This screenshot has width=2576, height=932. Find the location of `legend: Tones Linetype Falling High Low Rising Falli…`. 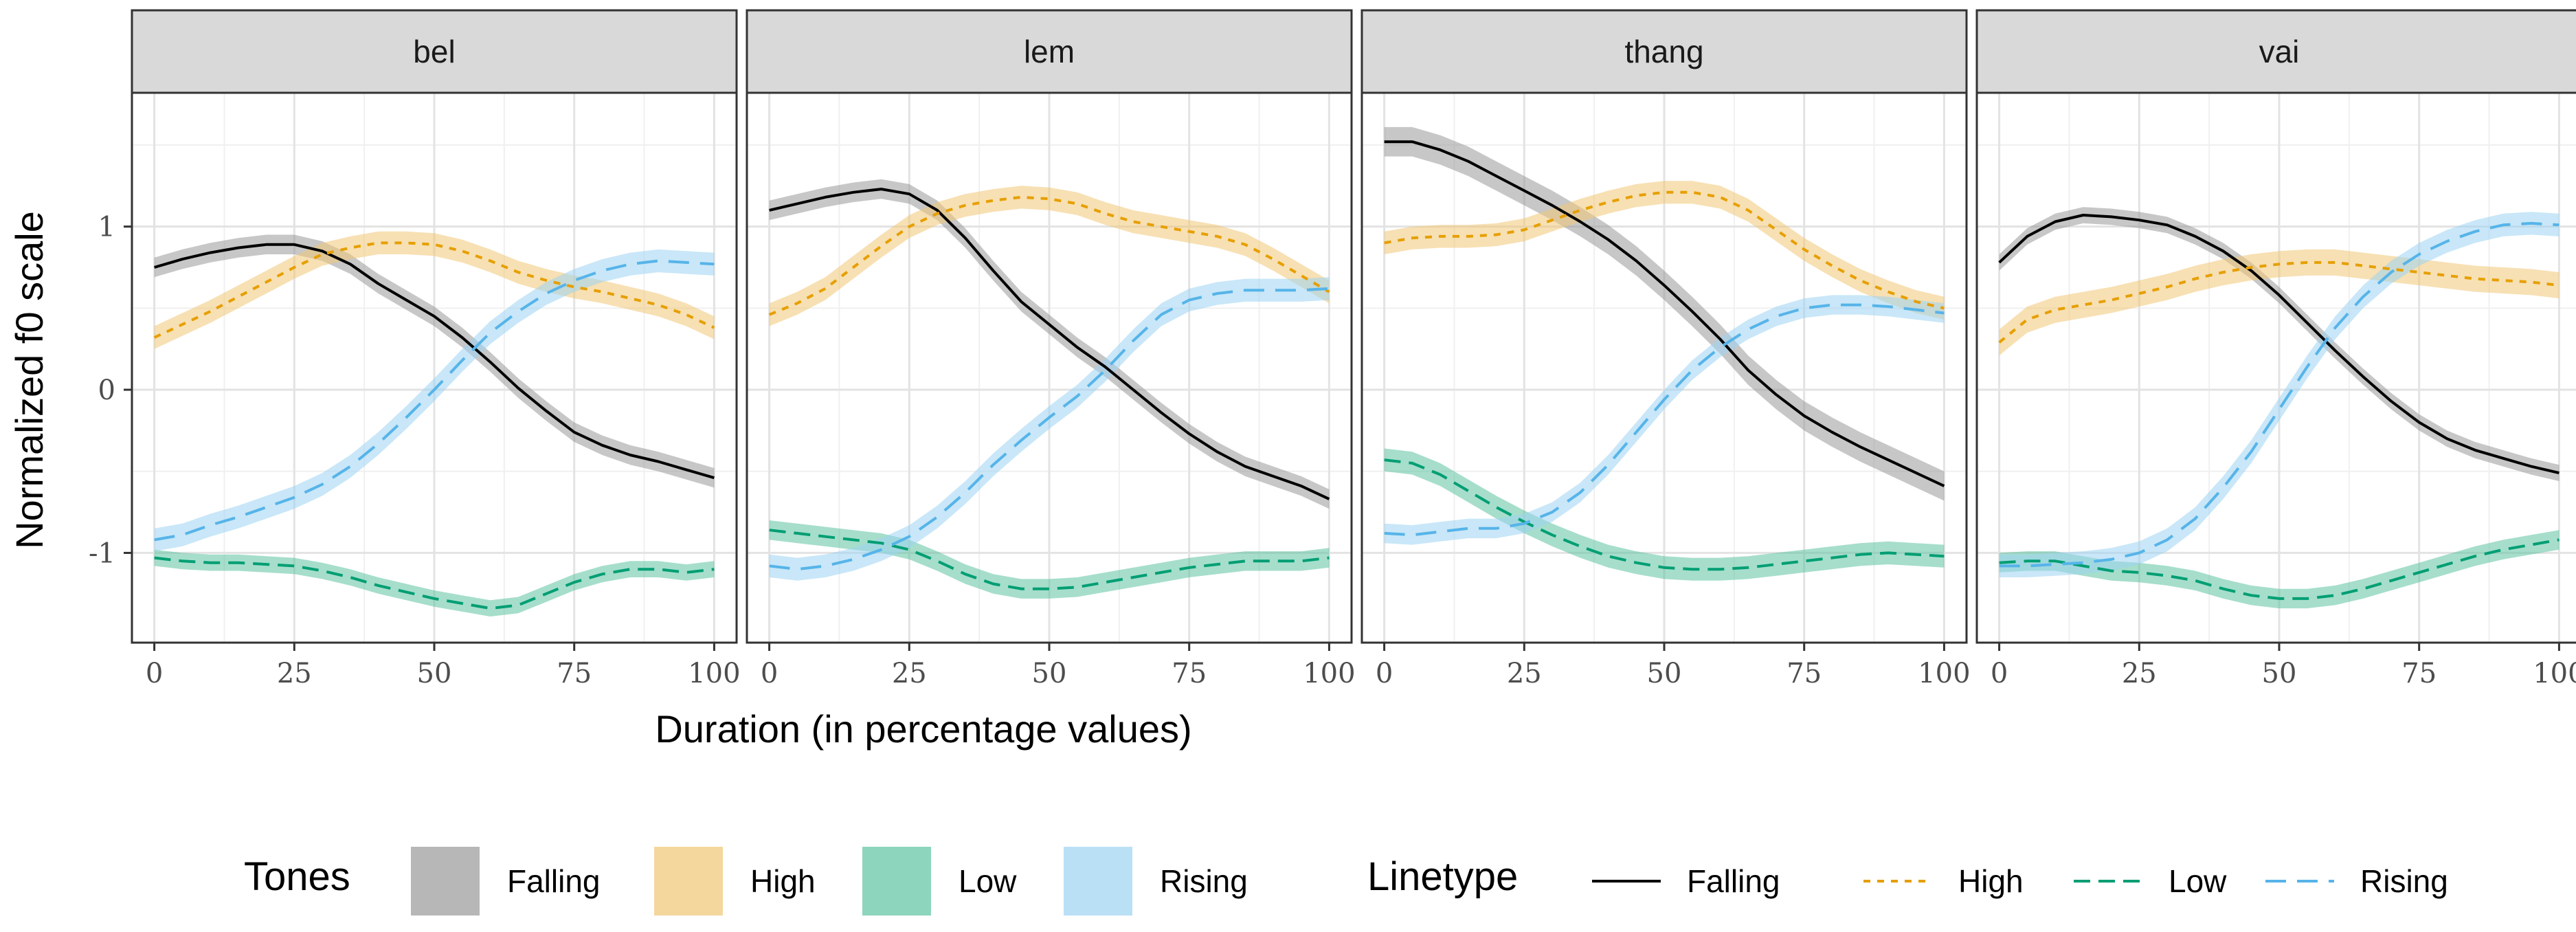

legend: Tones Linetype Falling High Low Rising Falli… is located at coordinates (1346, 881).